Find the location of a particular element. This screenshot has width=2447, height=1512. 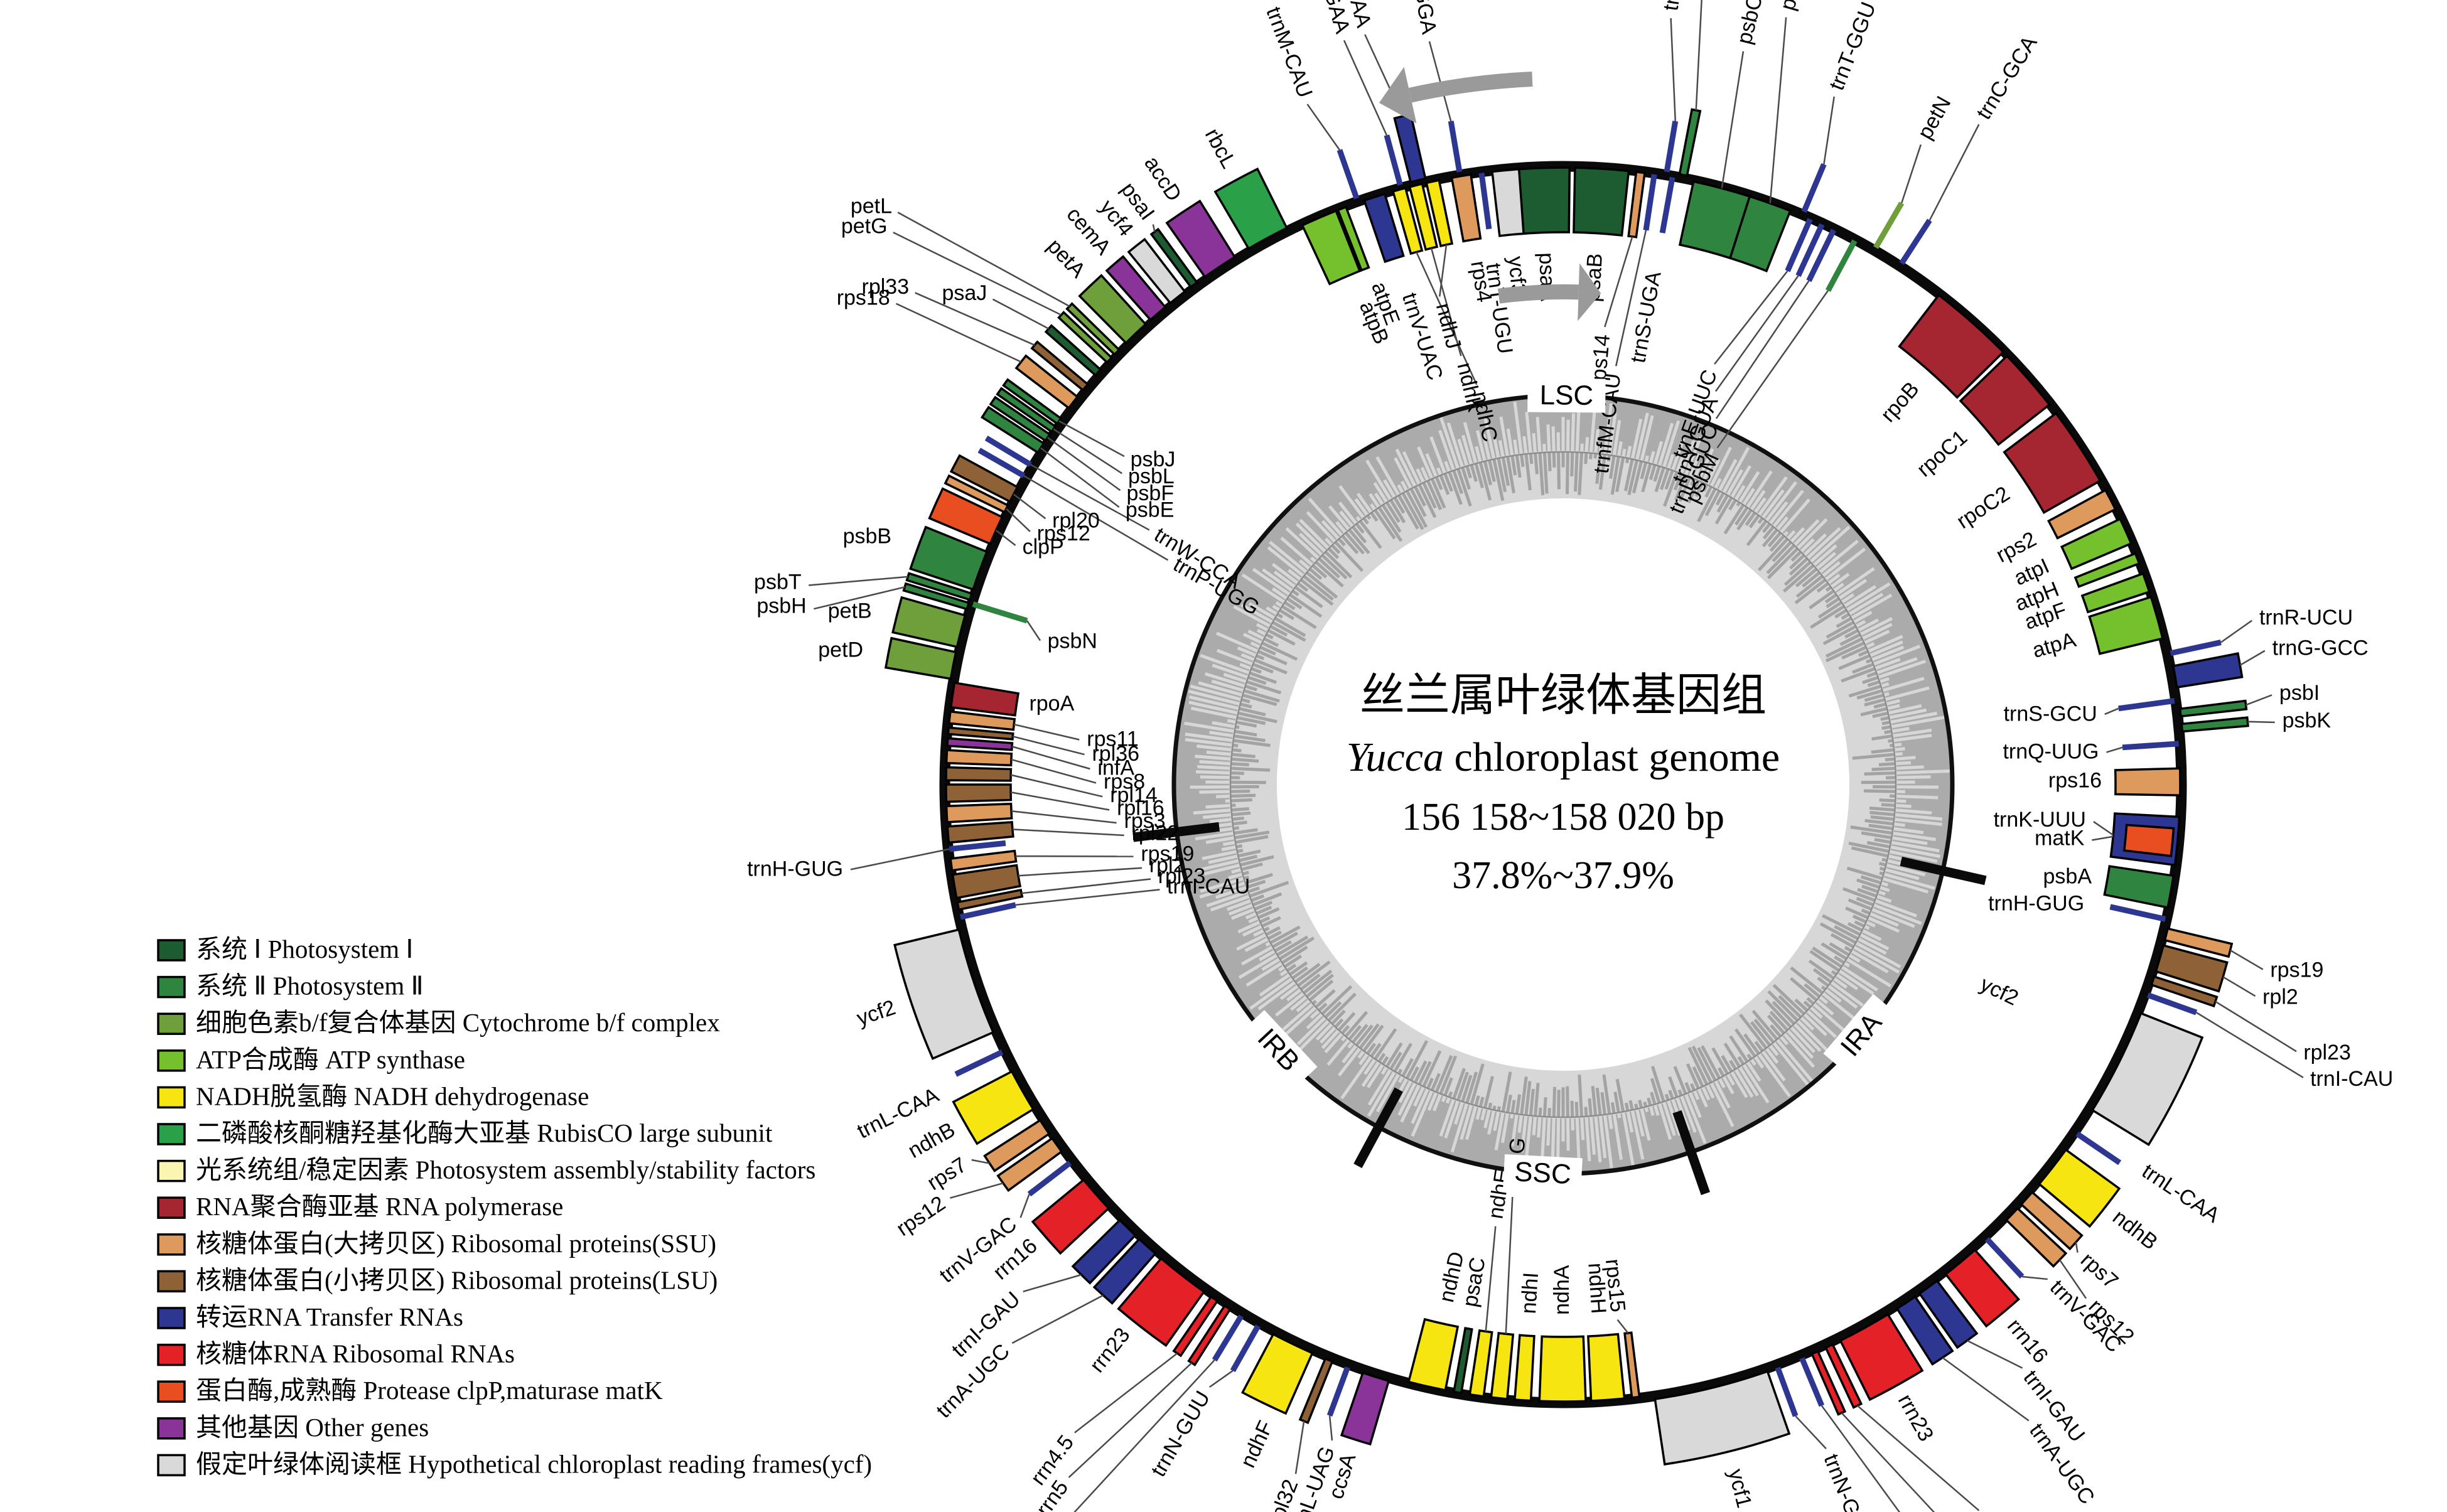

gene-clpP is located at coordinates (966, 516).